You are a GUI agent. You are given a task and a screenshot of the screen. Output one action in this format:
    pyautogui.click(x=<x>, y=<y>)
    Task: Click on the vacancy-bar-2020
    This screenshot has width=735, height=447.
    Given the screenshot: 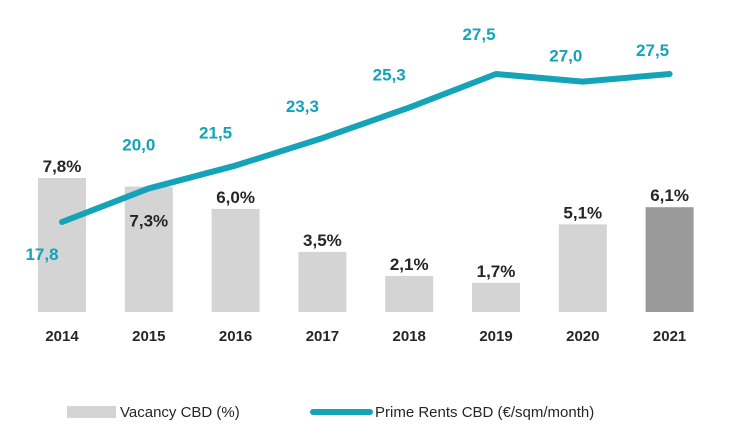 What is the action you would take?
    pyautogui.click(x=582, y=268)
    